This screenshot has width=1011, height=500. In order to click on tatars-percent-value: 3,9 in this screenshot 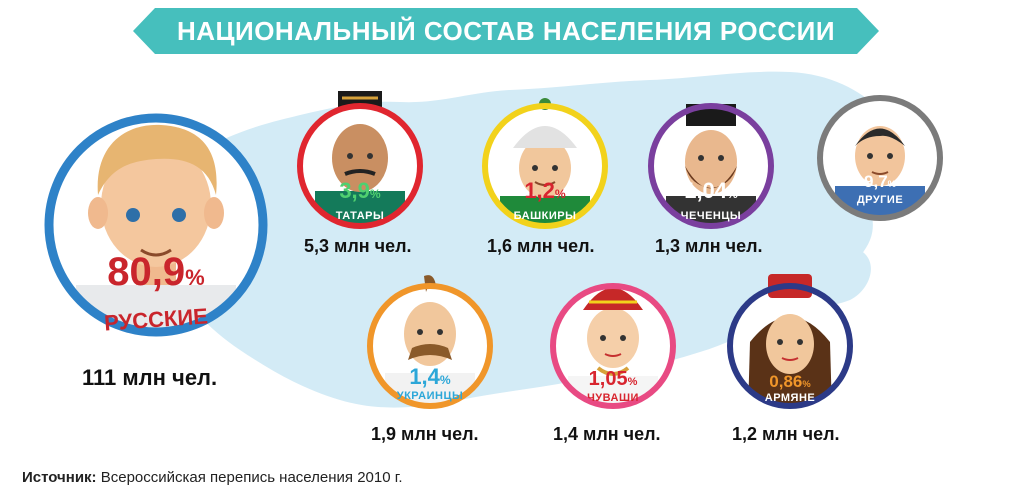, I will do `click(354, 190)`.